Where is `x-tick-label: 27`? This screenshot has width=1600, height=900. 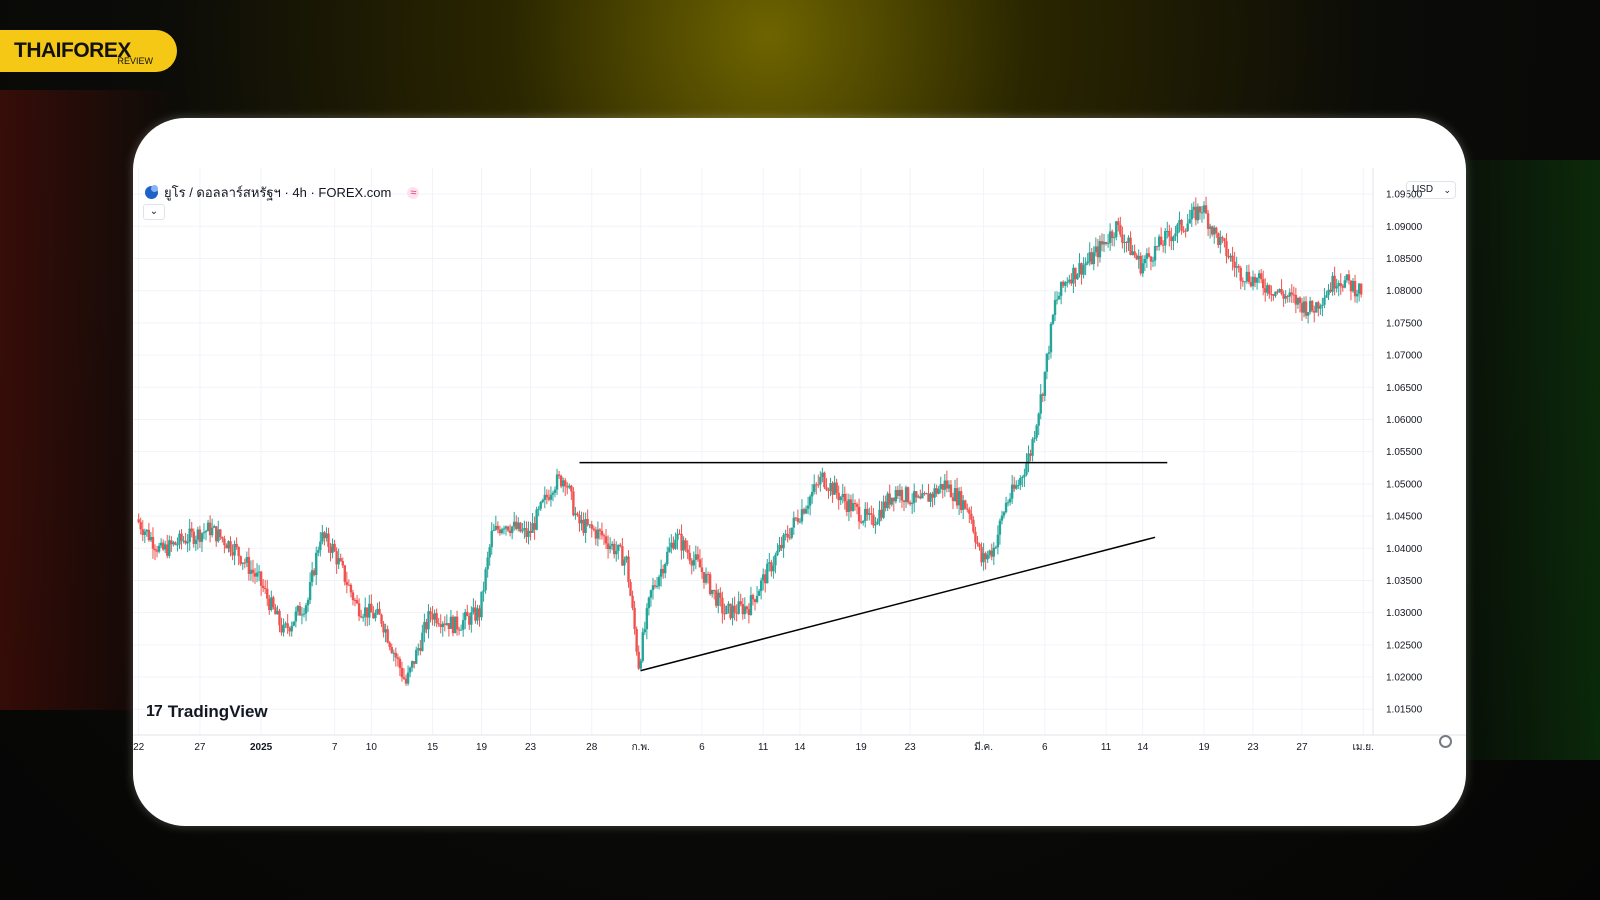
x-tick-label: 27 is located at coordinates (200, 747).